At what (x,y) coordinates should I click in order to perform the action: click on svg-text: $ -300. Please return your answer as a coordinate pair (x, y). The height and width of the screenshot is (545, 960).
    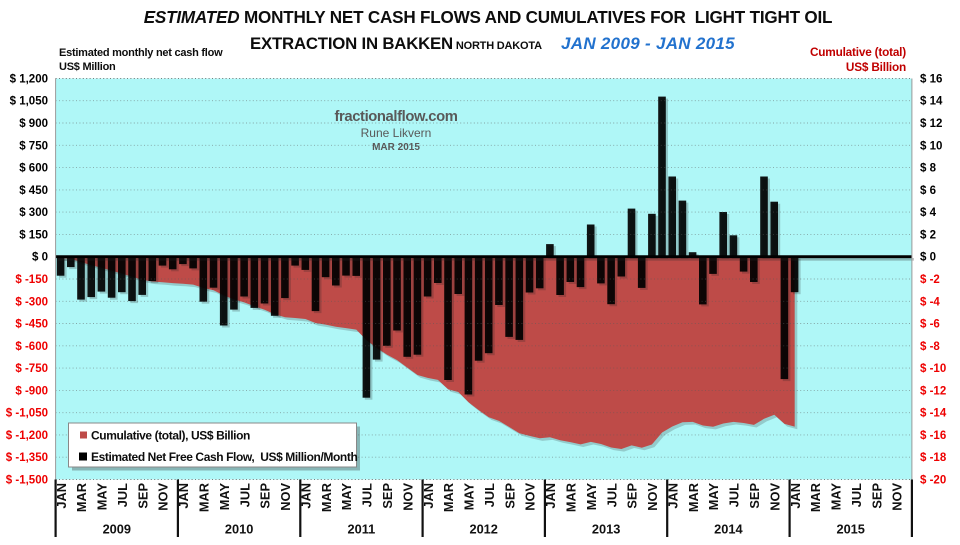
    Looking at the image, I should click on (31, 302).